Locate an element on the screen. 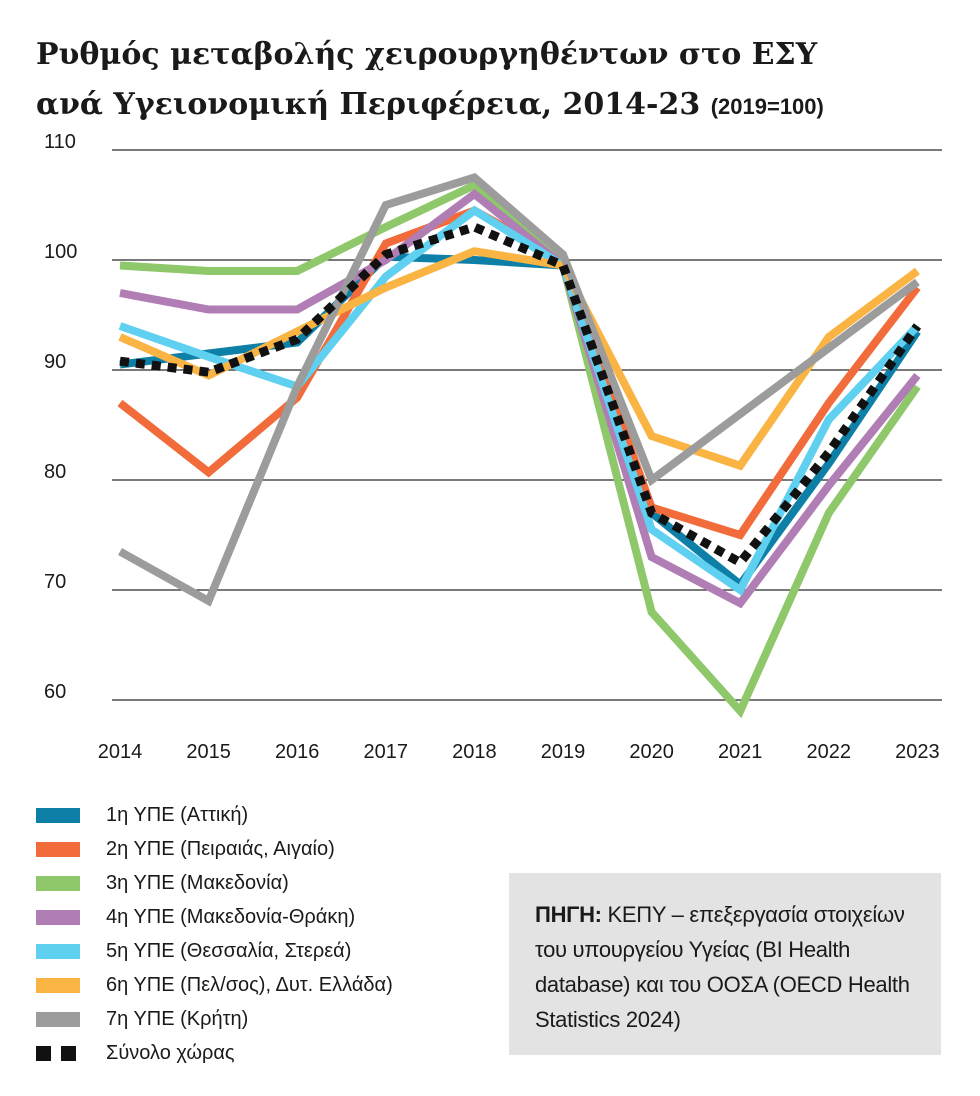  legend-item-3: 3η ΥΠΕ (Μακεδονία) is located at coordinates (214, 883).